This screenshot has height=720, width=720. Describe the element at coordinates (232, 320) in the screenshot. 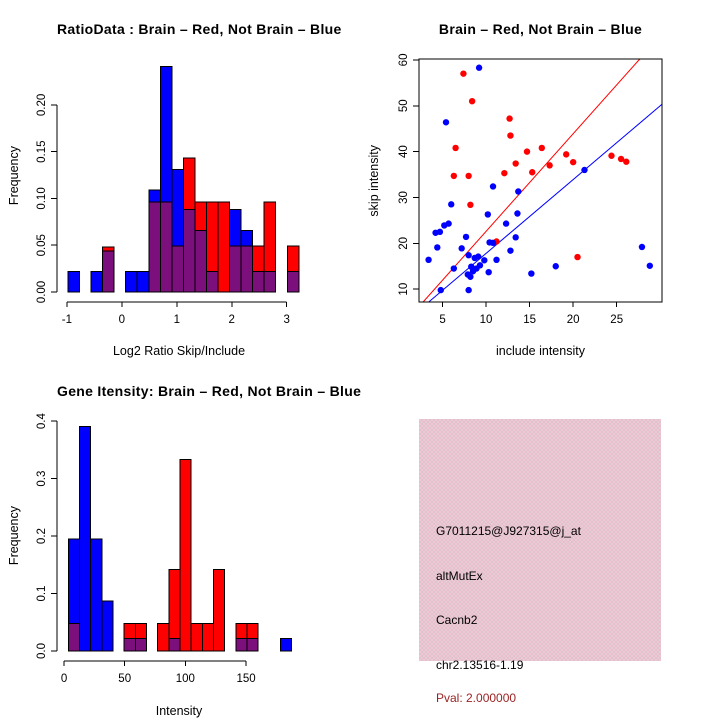

I see `svg-text: 2` at that location.